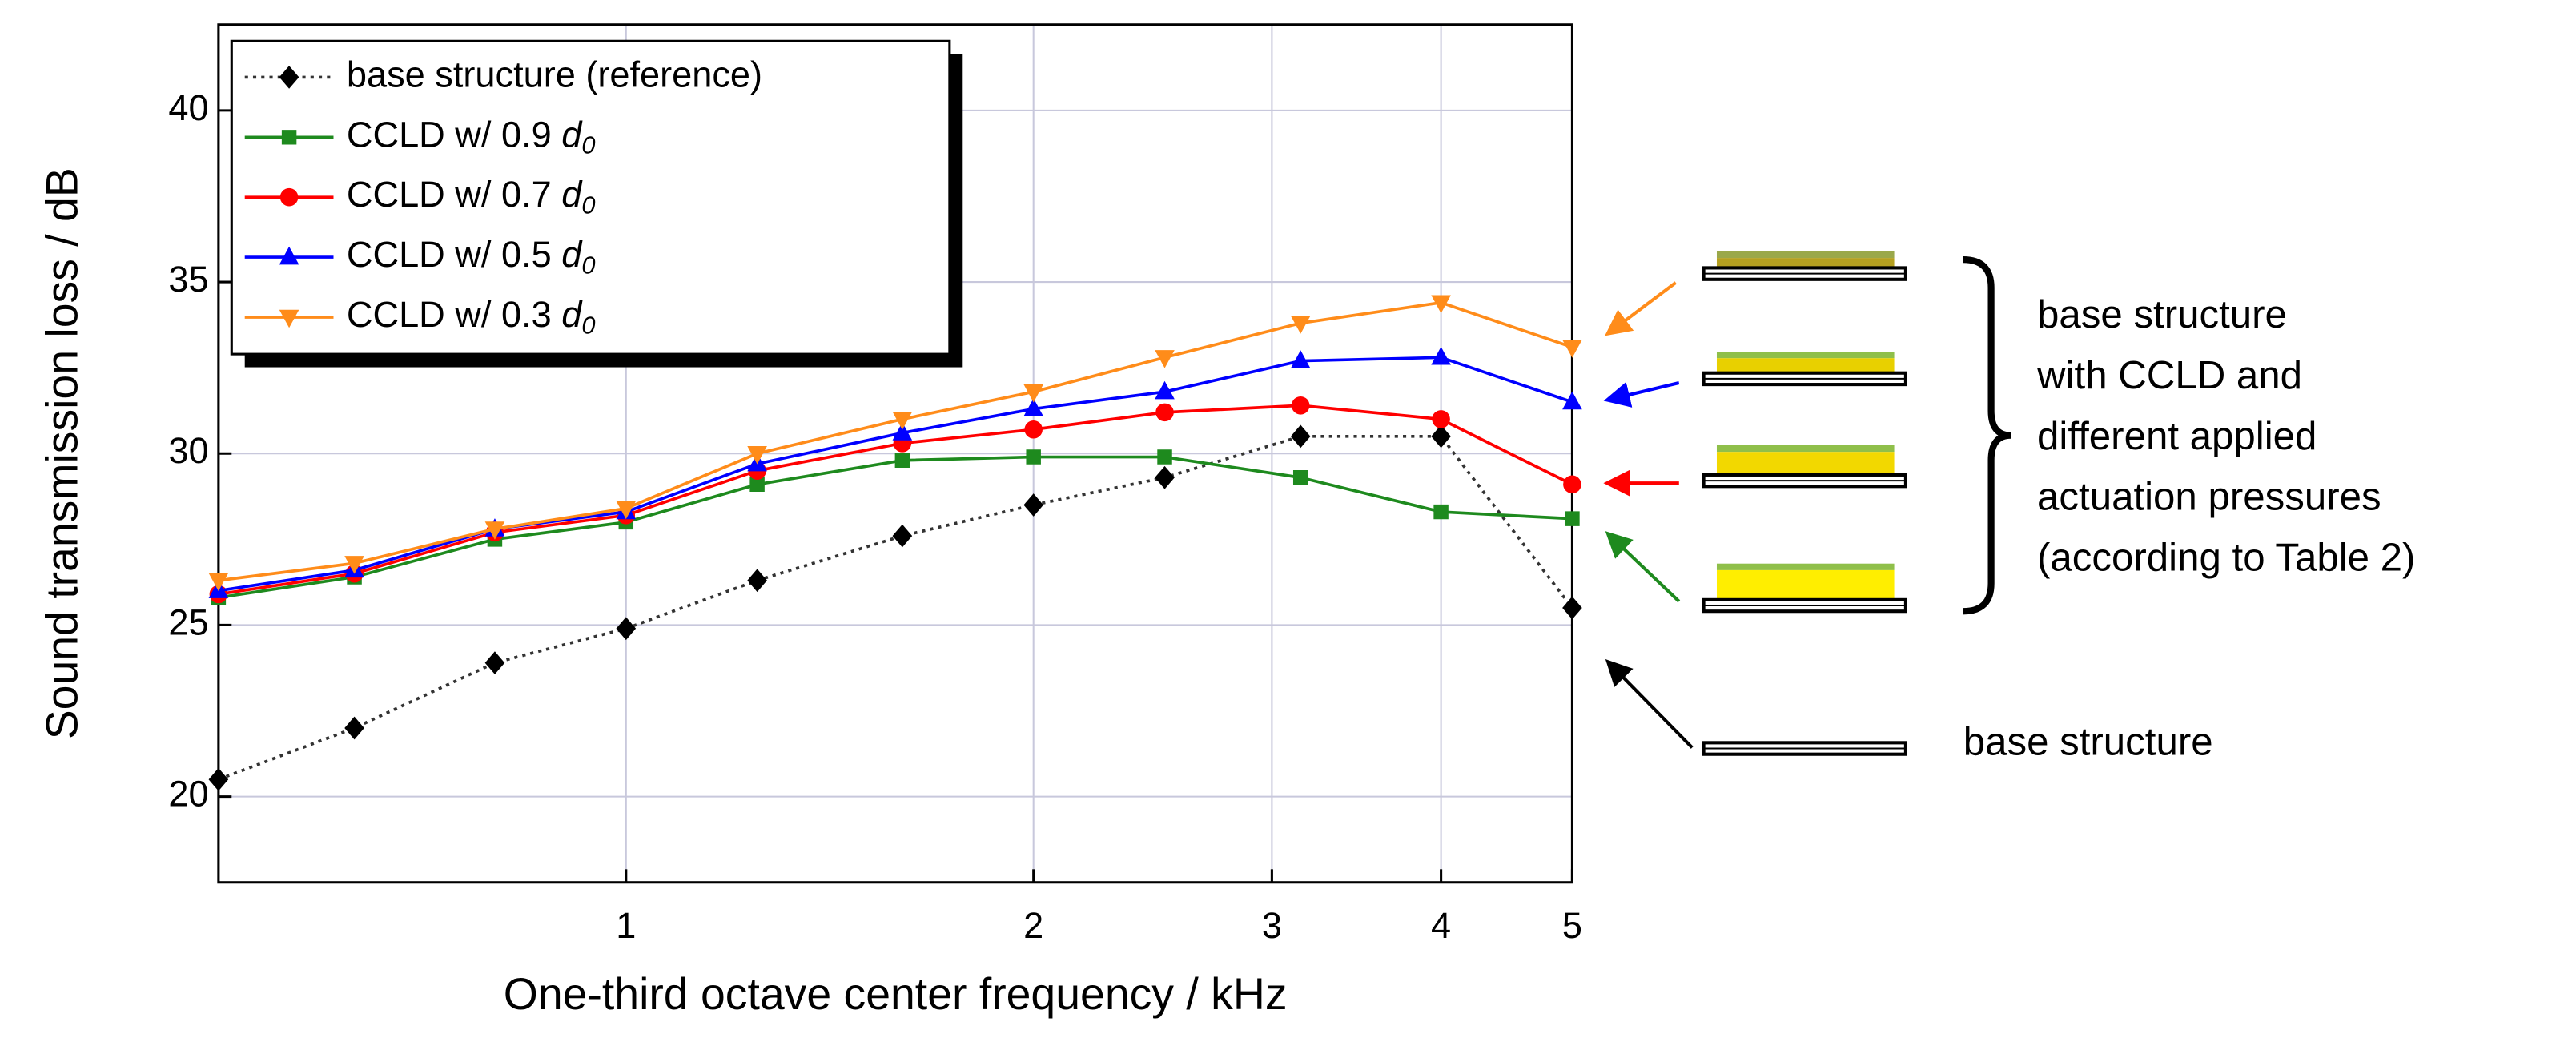 The height and width of the screenshot is (1050, 2576). I want to click on y-axis-label: Sound transmission loss / dB, so click(62, 453).